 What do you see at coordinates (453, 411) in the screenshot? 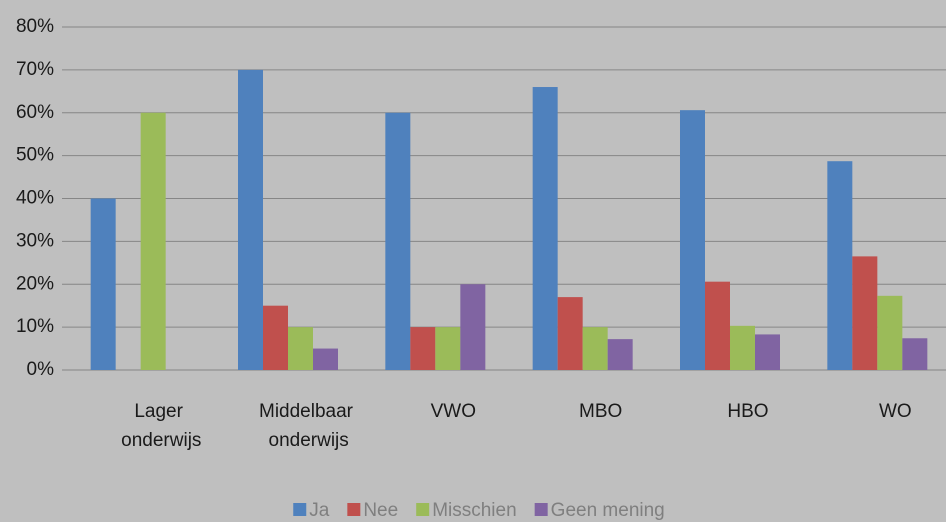
I see `x-tick-label: VWO` at bounding box center [453, 411].